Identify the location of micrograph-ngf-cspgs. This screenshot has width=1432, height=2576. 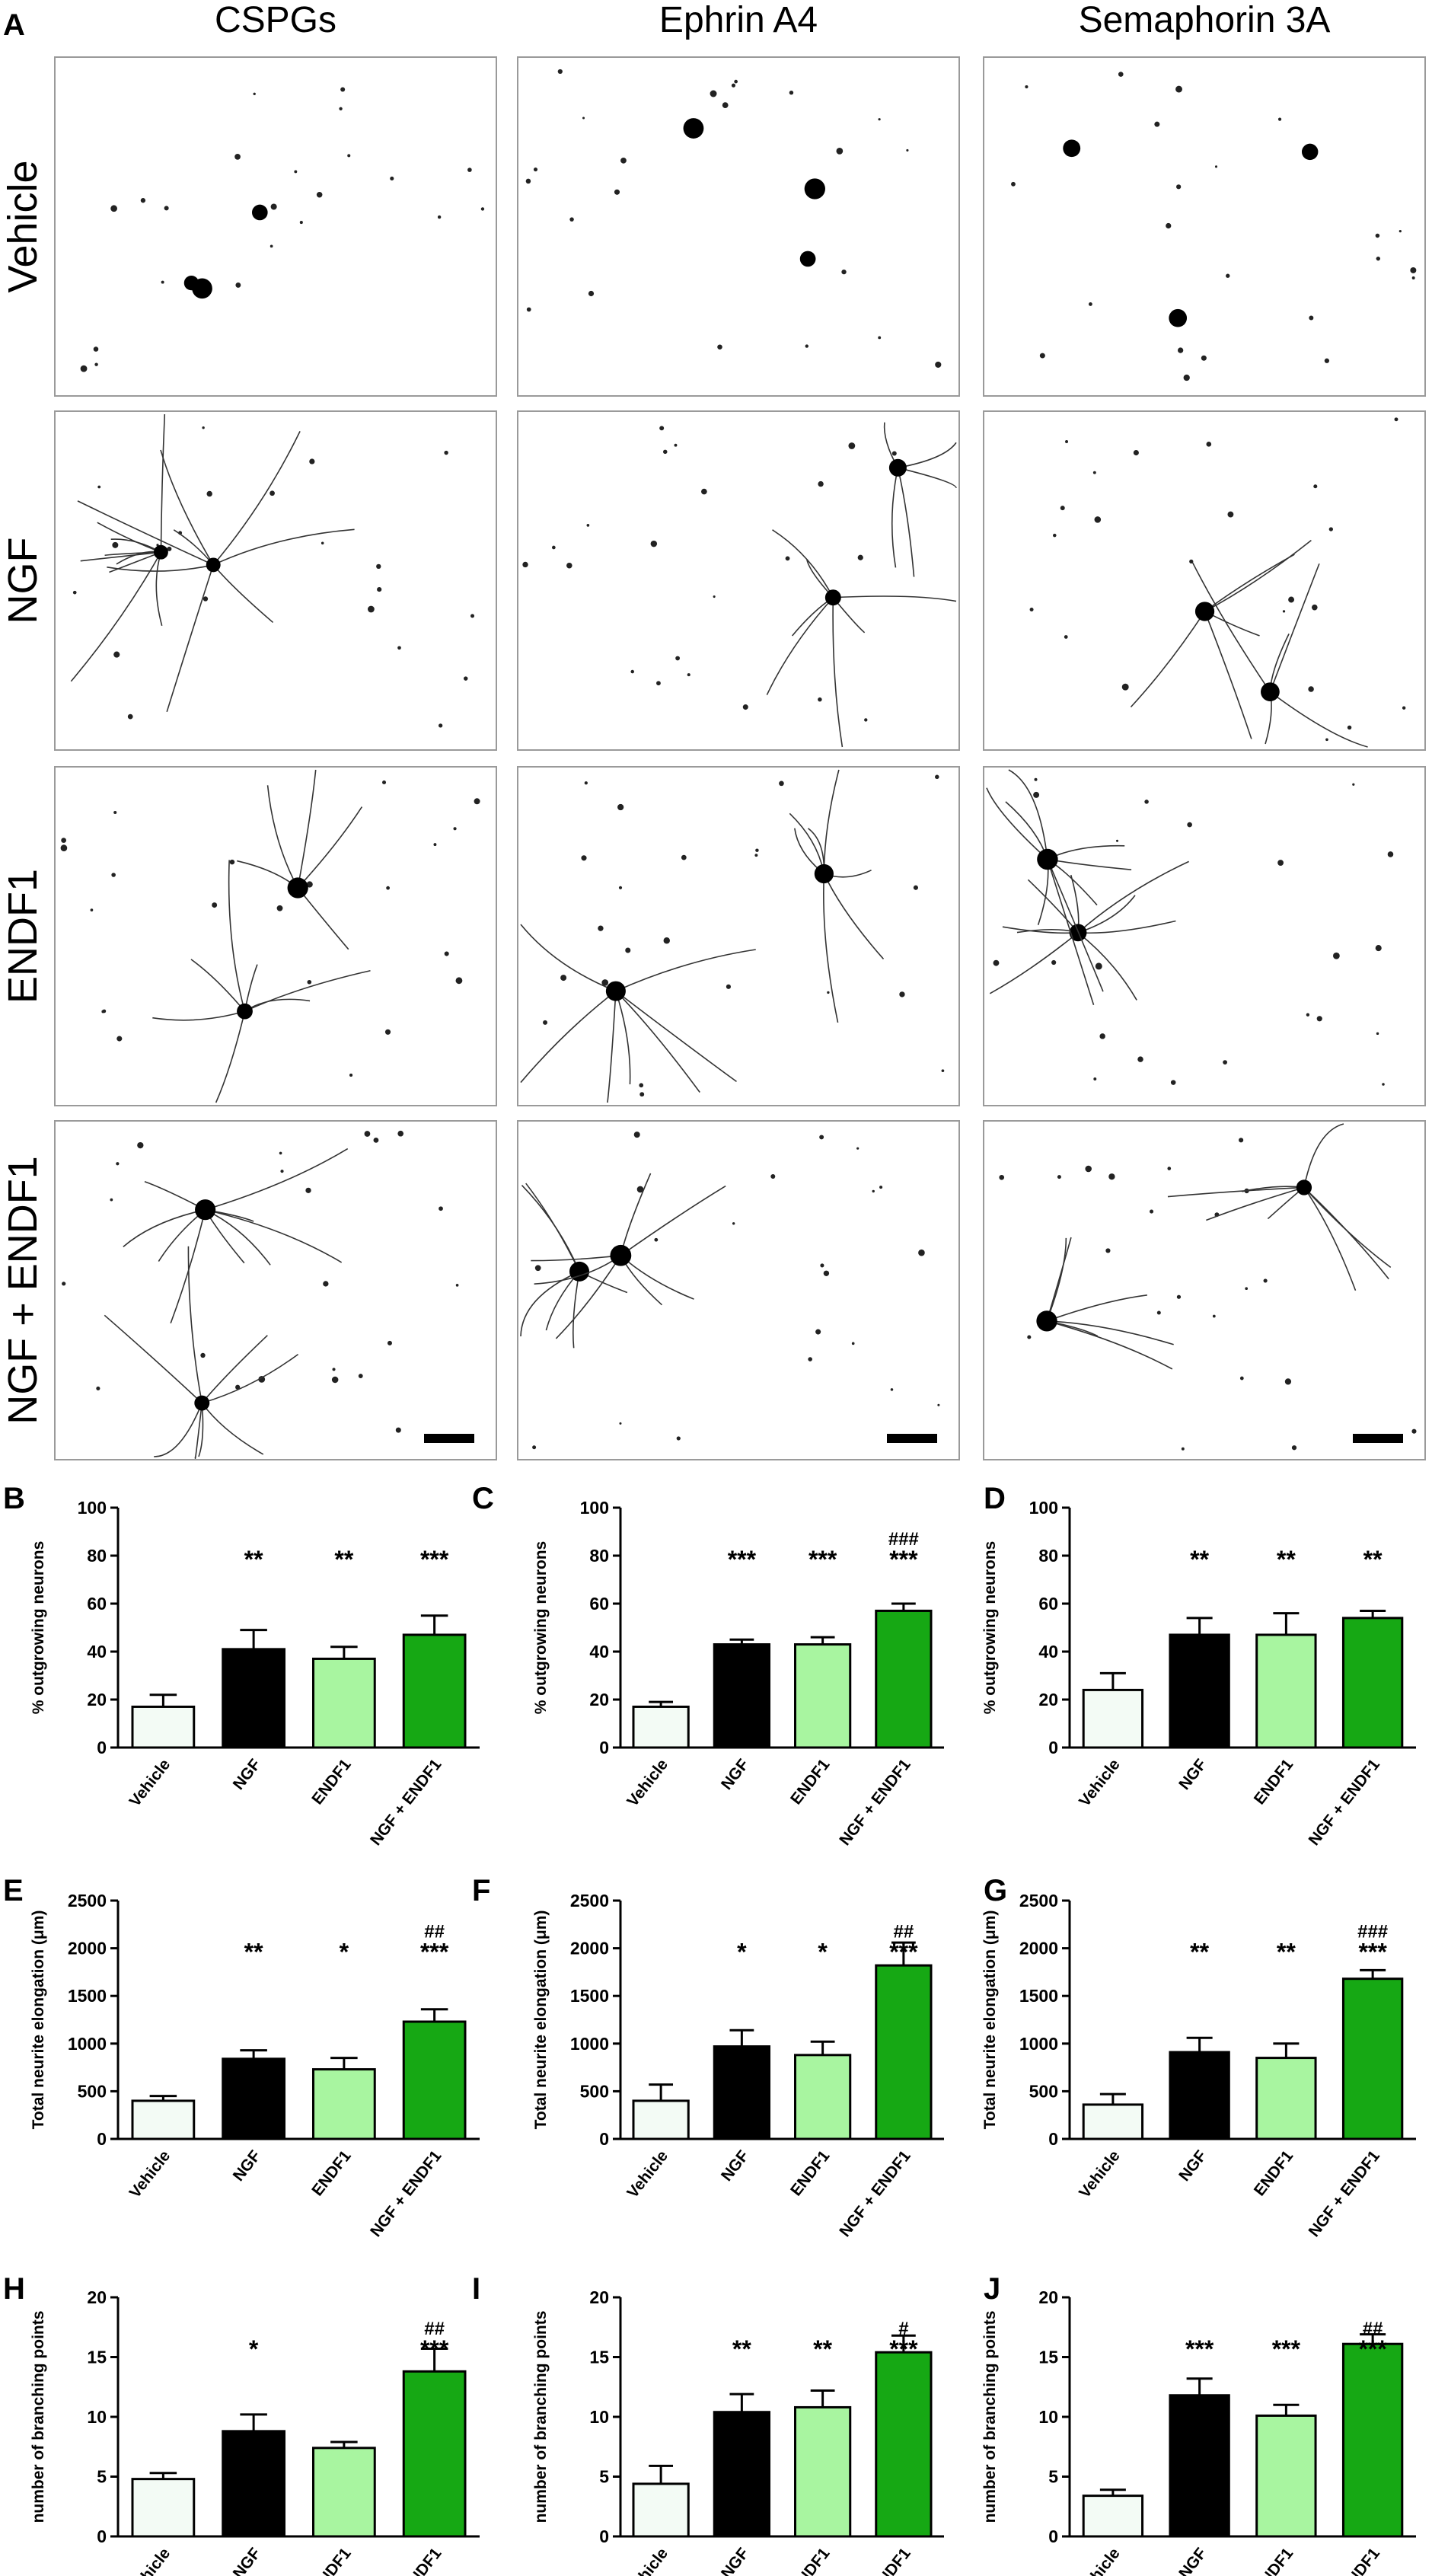
(275, 580).